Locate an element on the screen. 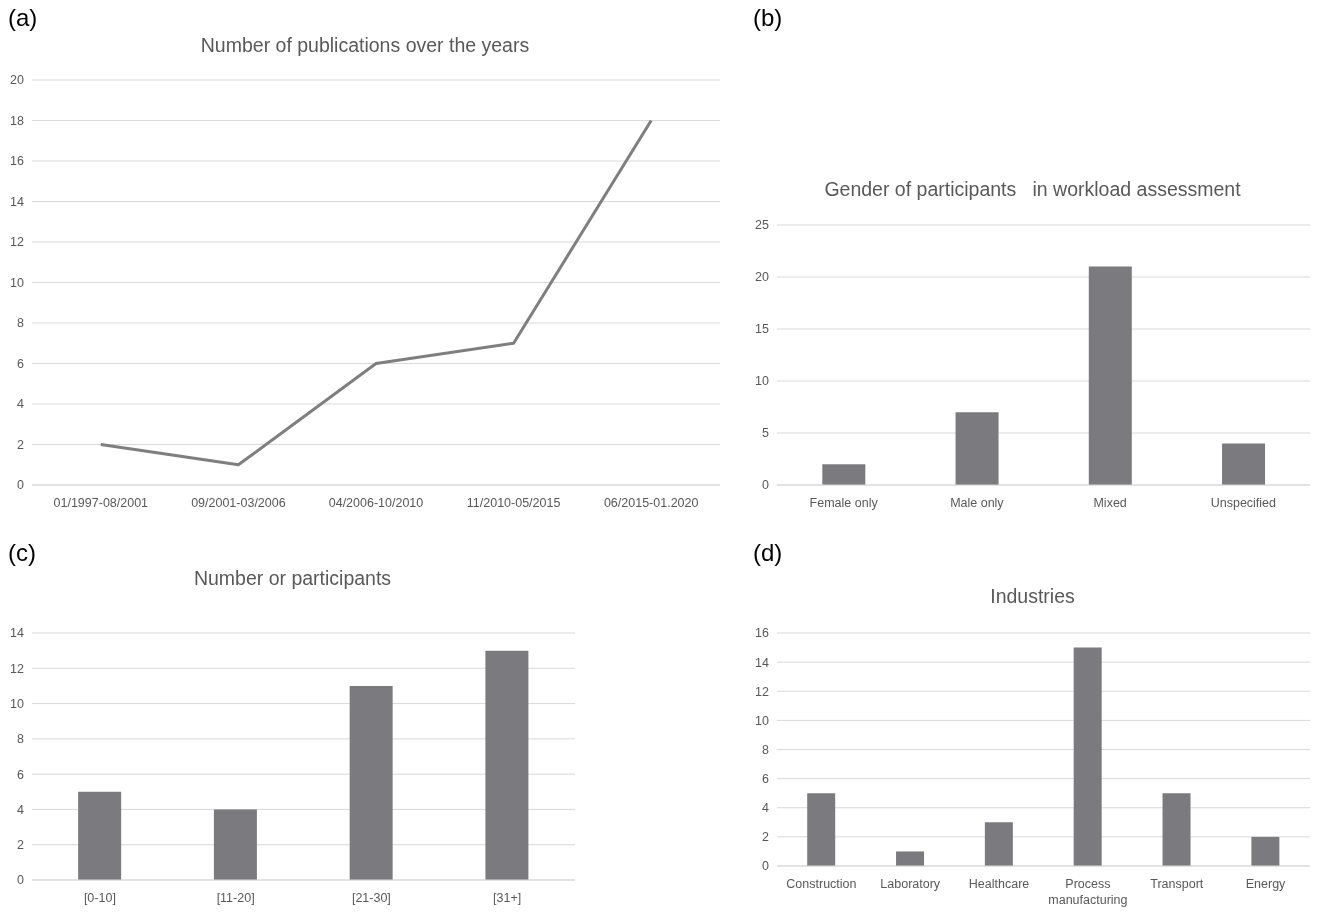 The height and width of the screenshot is (915, 1320). x-tick-label: 09/2001-03/2006 is located at coordinates (238, 503).